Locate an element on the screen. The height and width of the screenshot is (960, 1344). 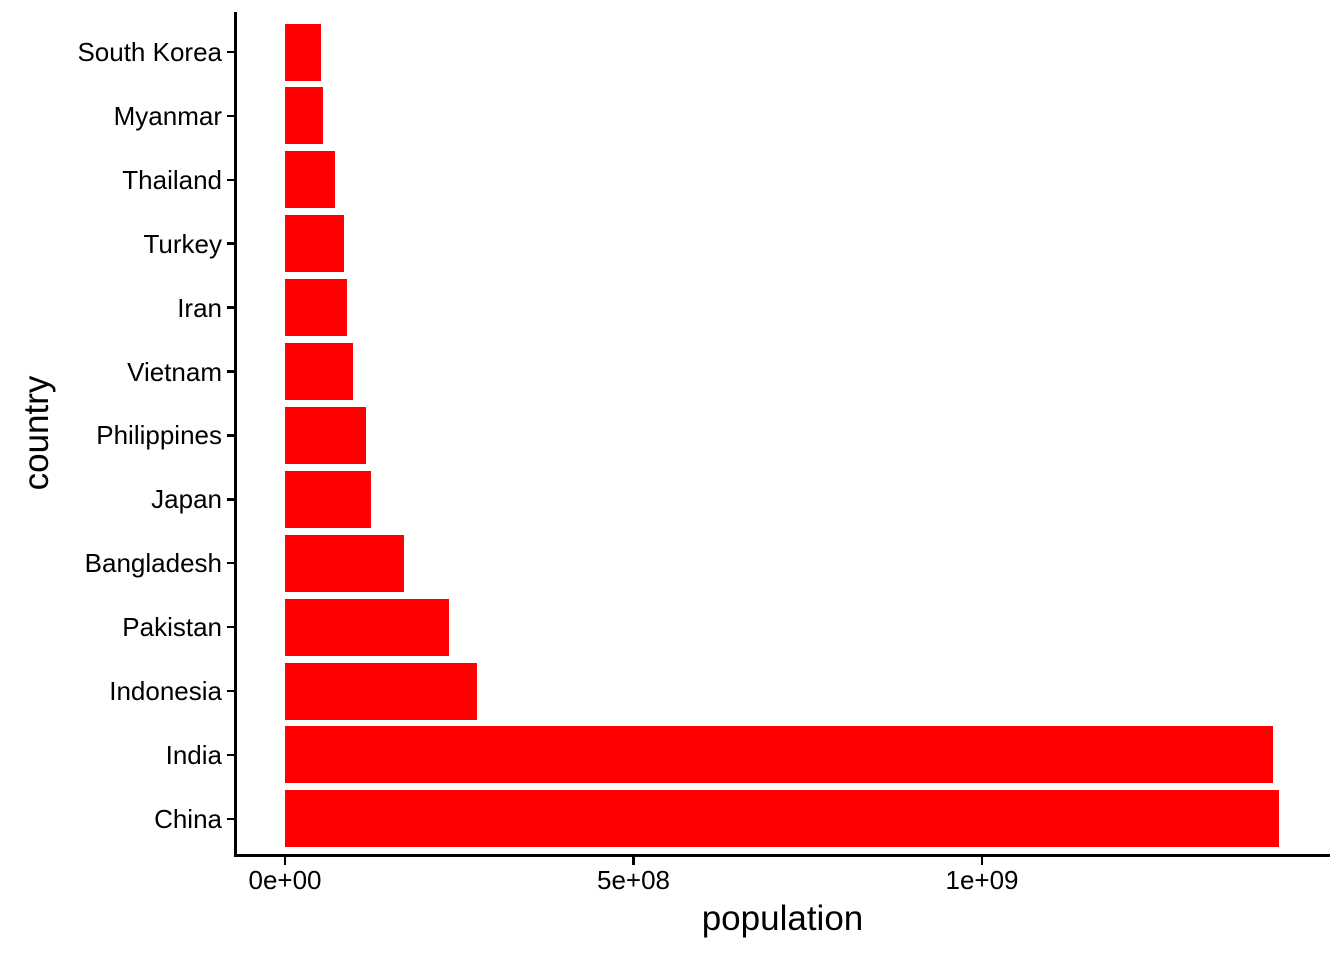
y-tick-label-japan: Japan is located at coordinates (186, 499).